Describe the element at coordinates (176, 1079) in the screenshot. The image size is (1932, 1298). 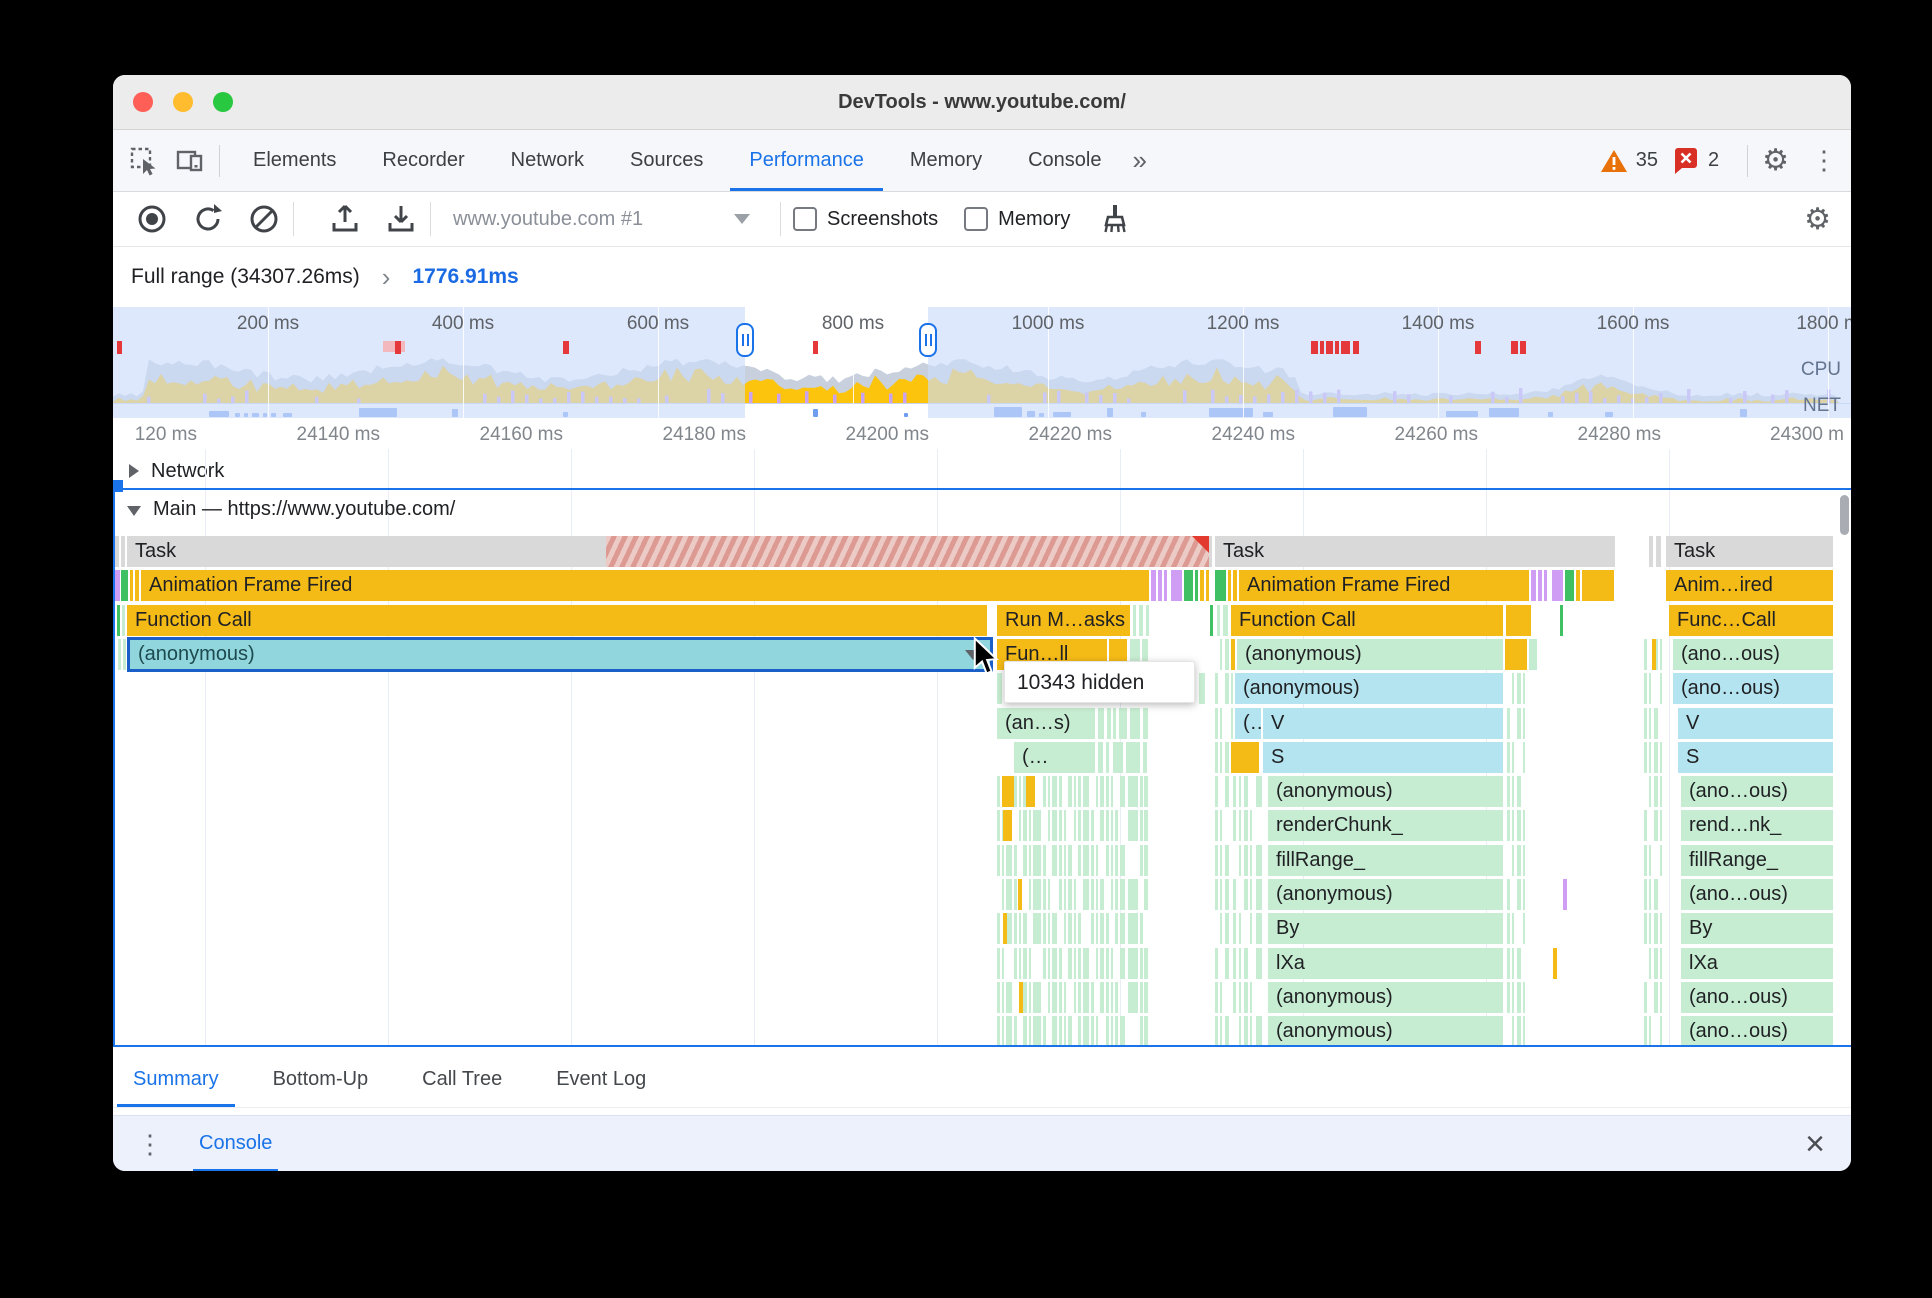
I see `tab-summary: Summary` at that location.